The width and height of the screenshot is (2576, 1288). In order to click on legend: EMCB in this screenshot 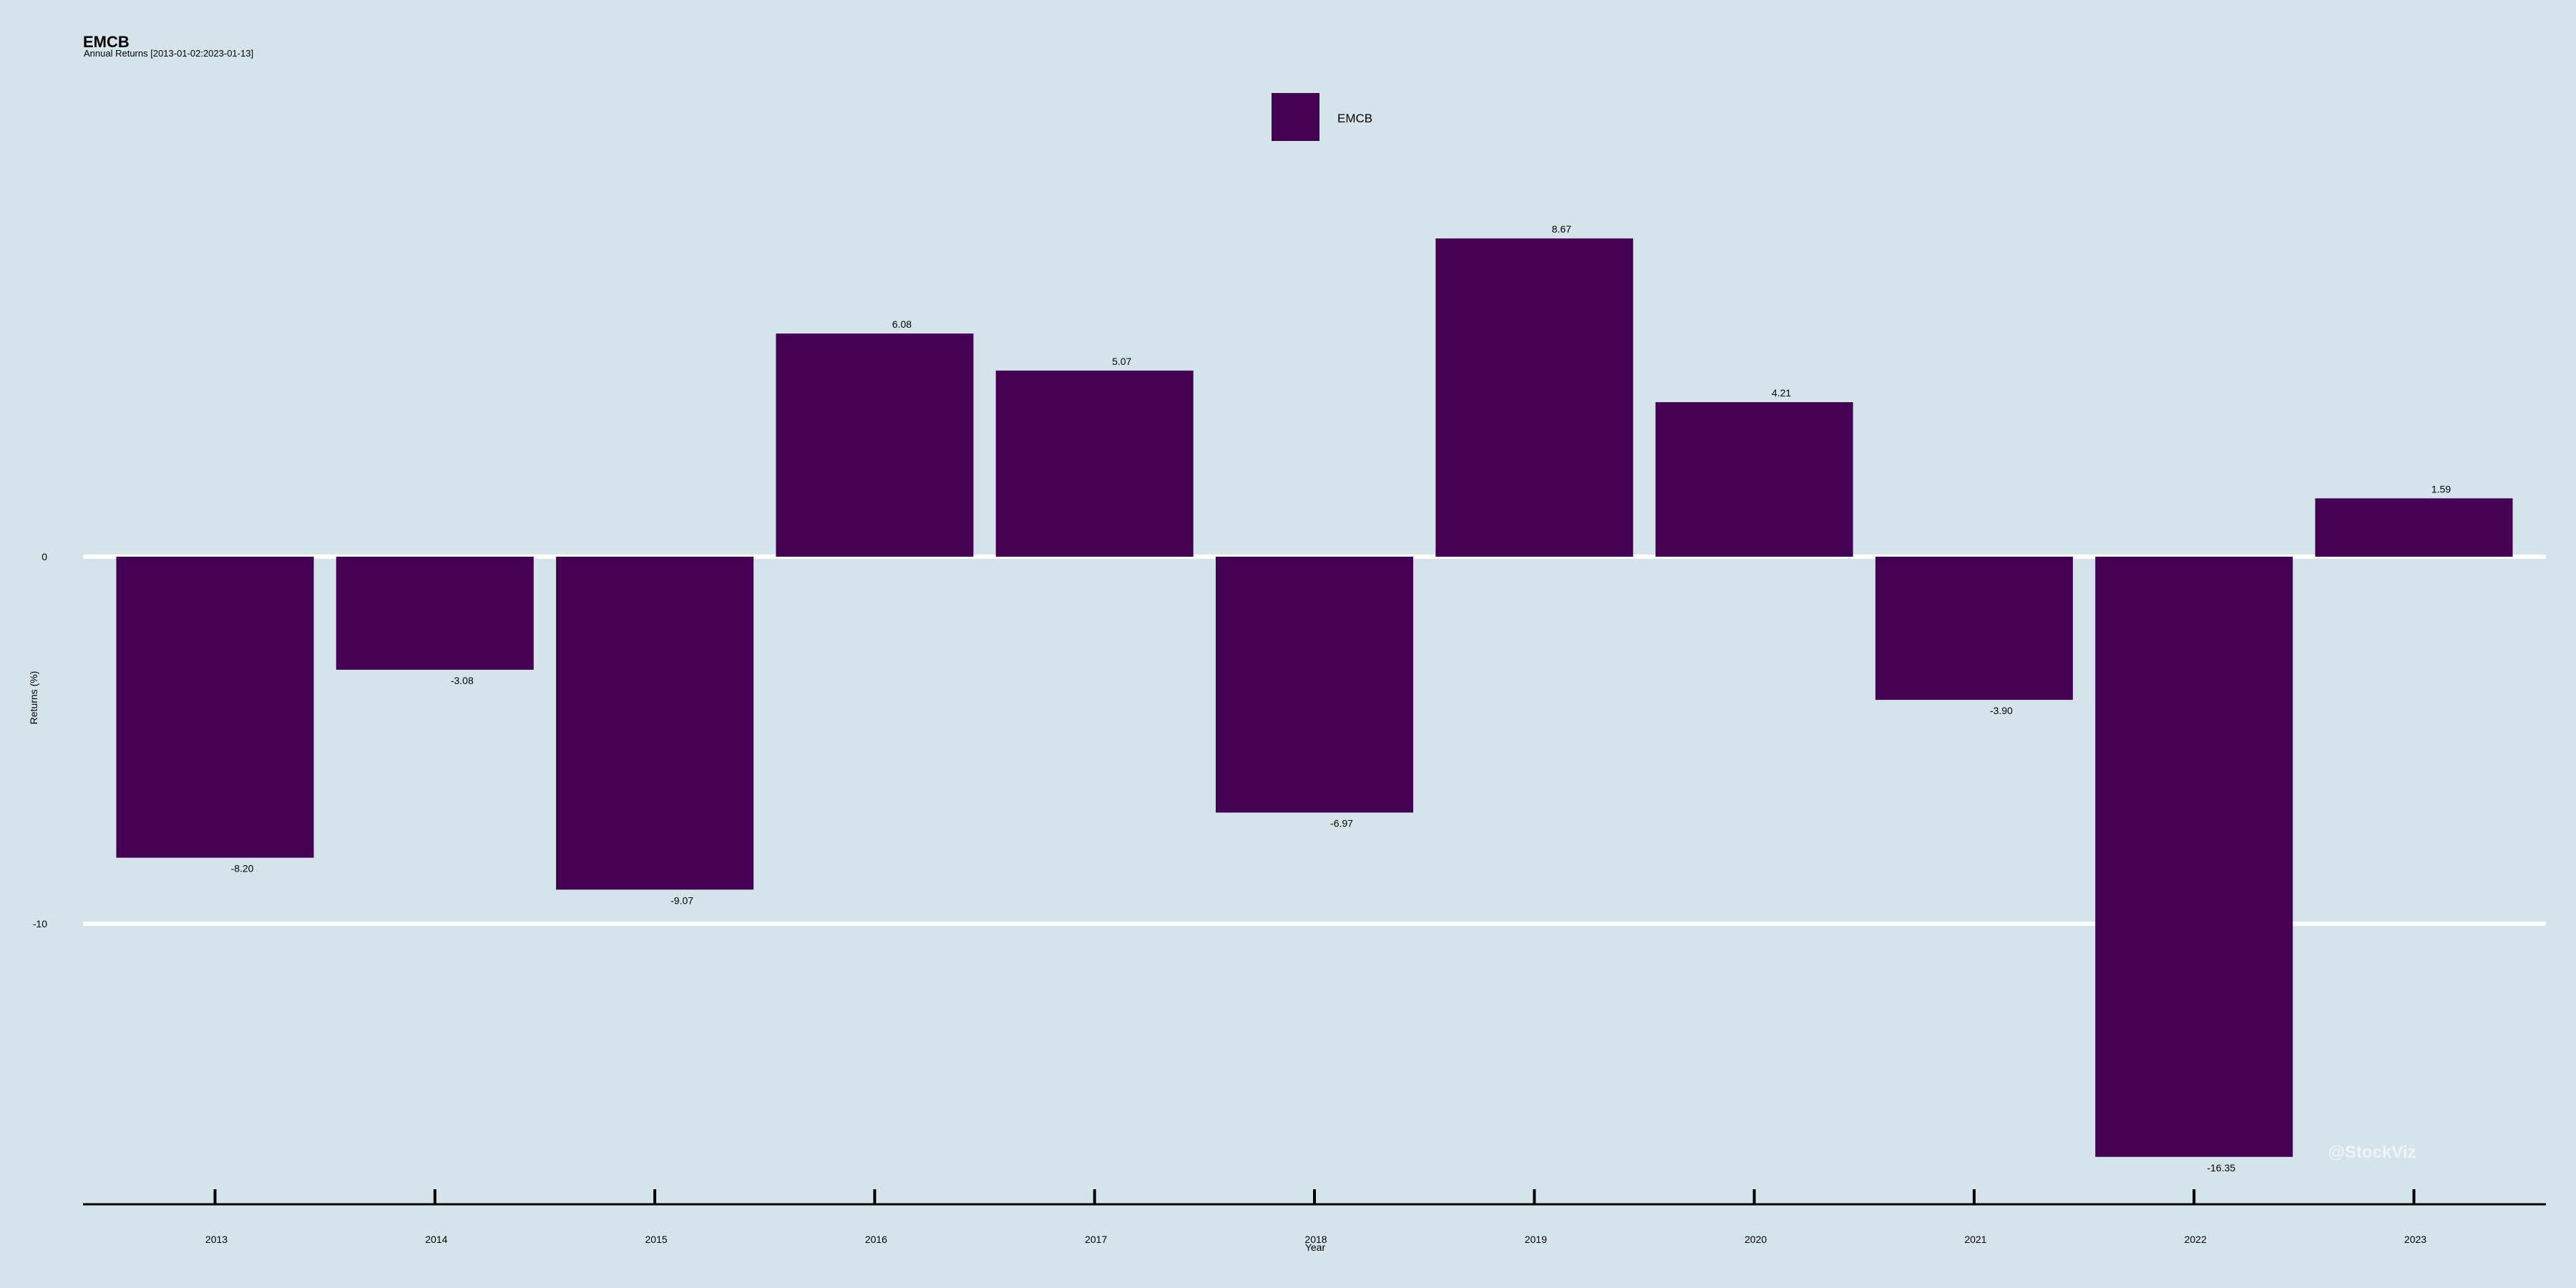, I will do `click(1322, 117)`.